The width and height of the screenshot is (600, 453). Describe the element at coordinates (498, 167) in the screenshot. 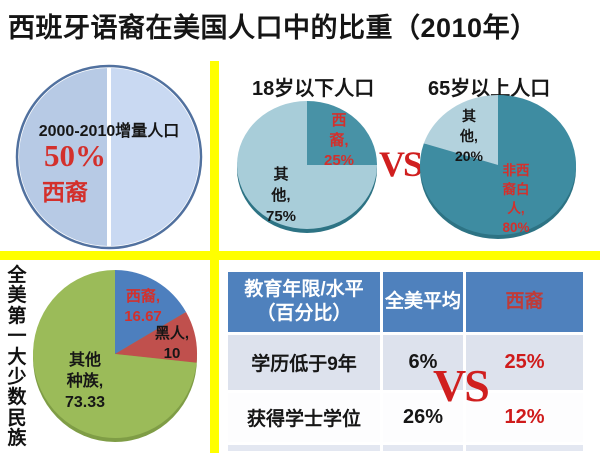

I see `over65-pie-chart` at that location.